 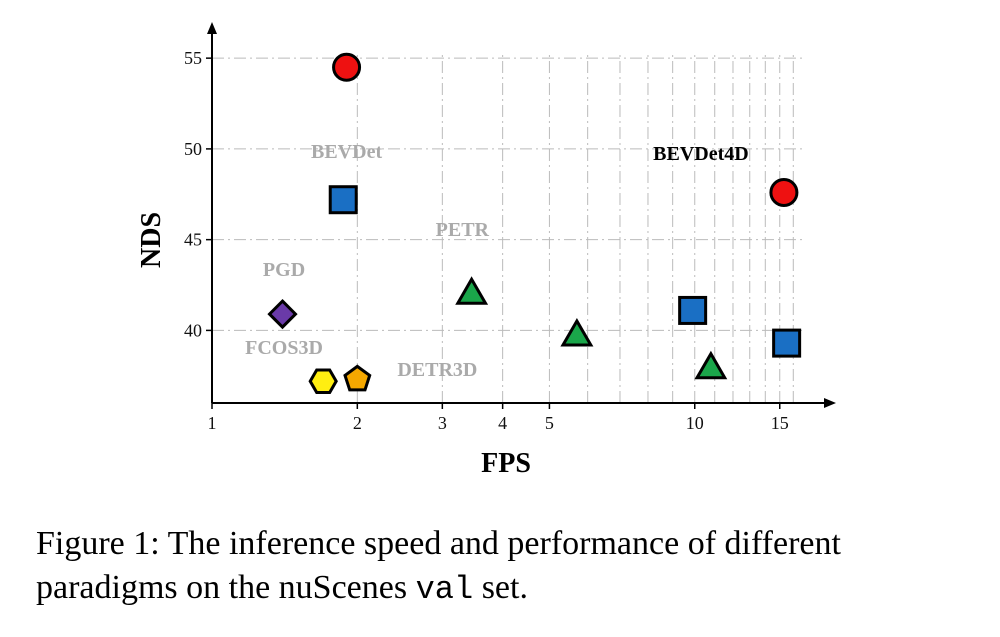 I want to click on x-tick-label: 2, so click(x=357, y=423).